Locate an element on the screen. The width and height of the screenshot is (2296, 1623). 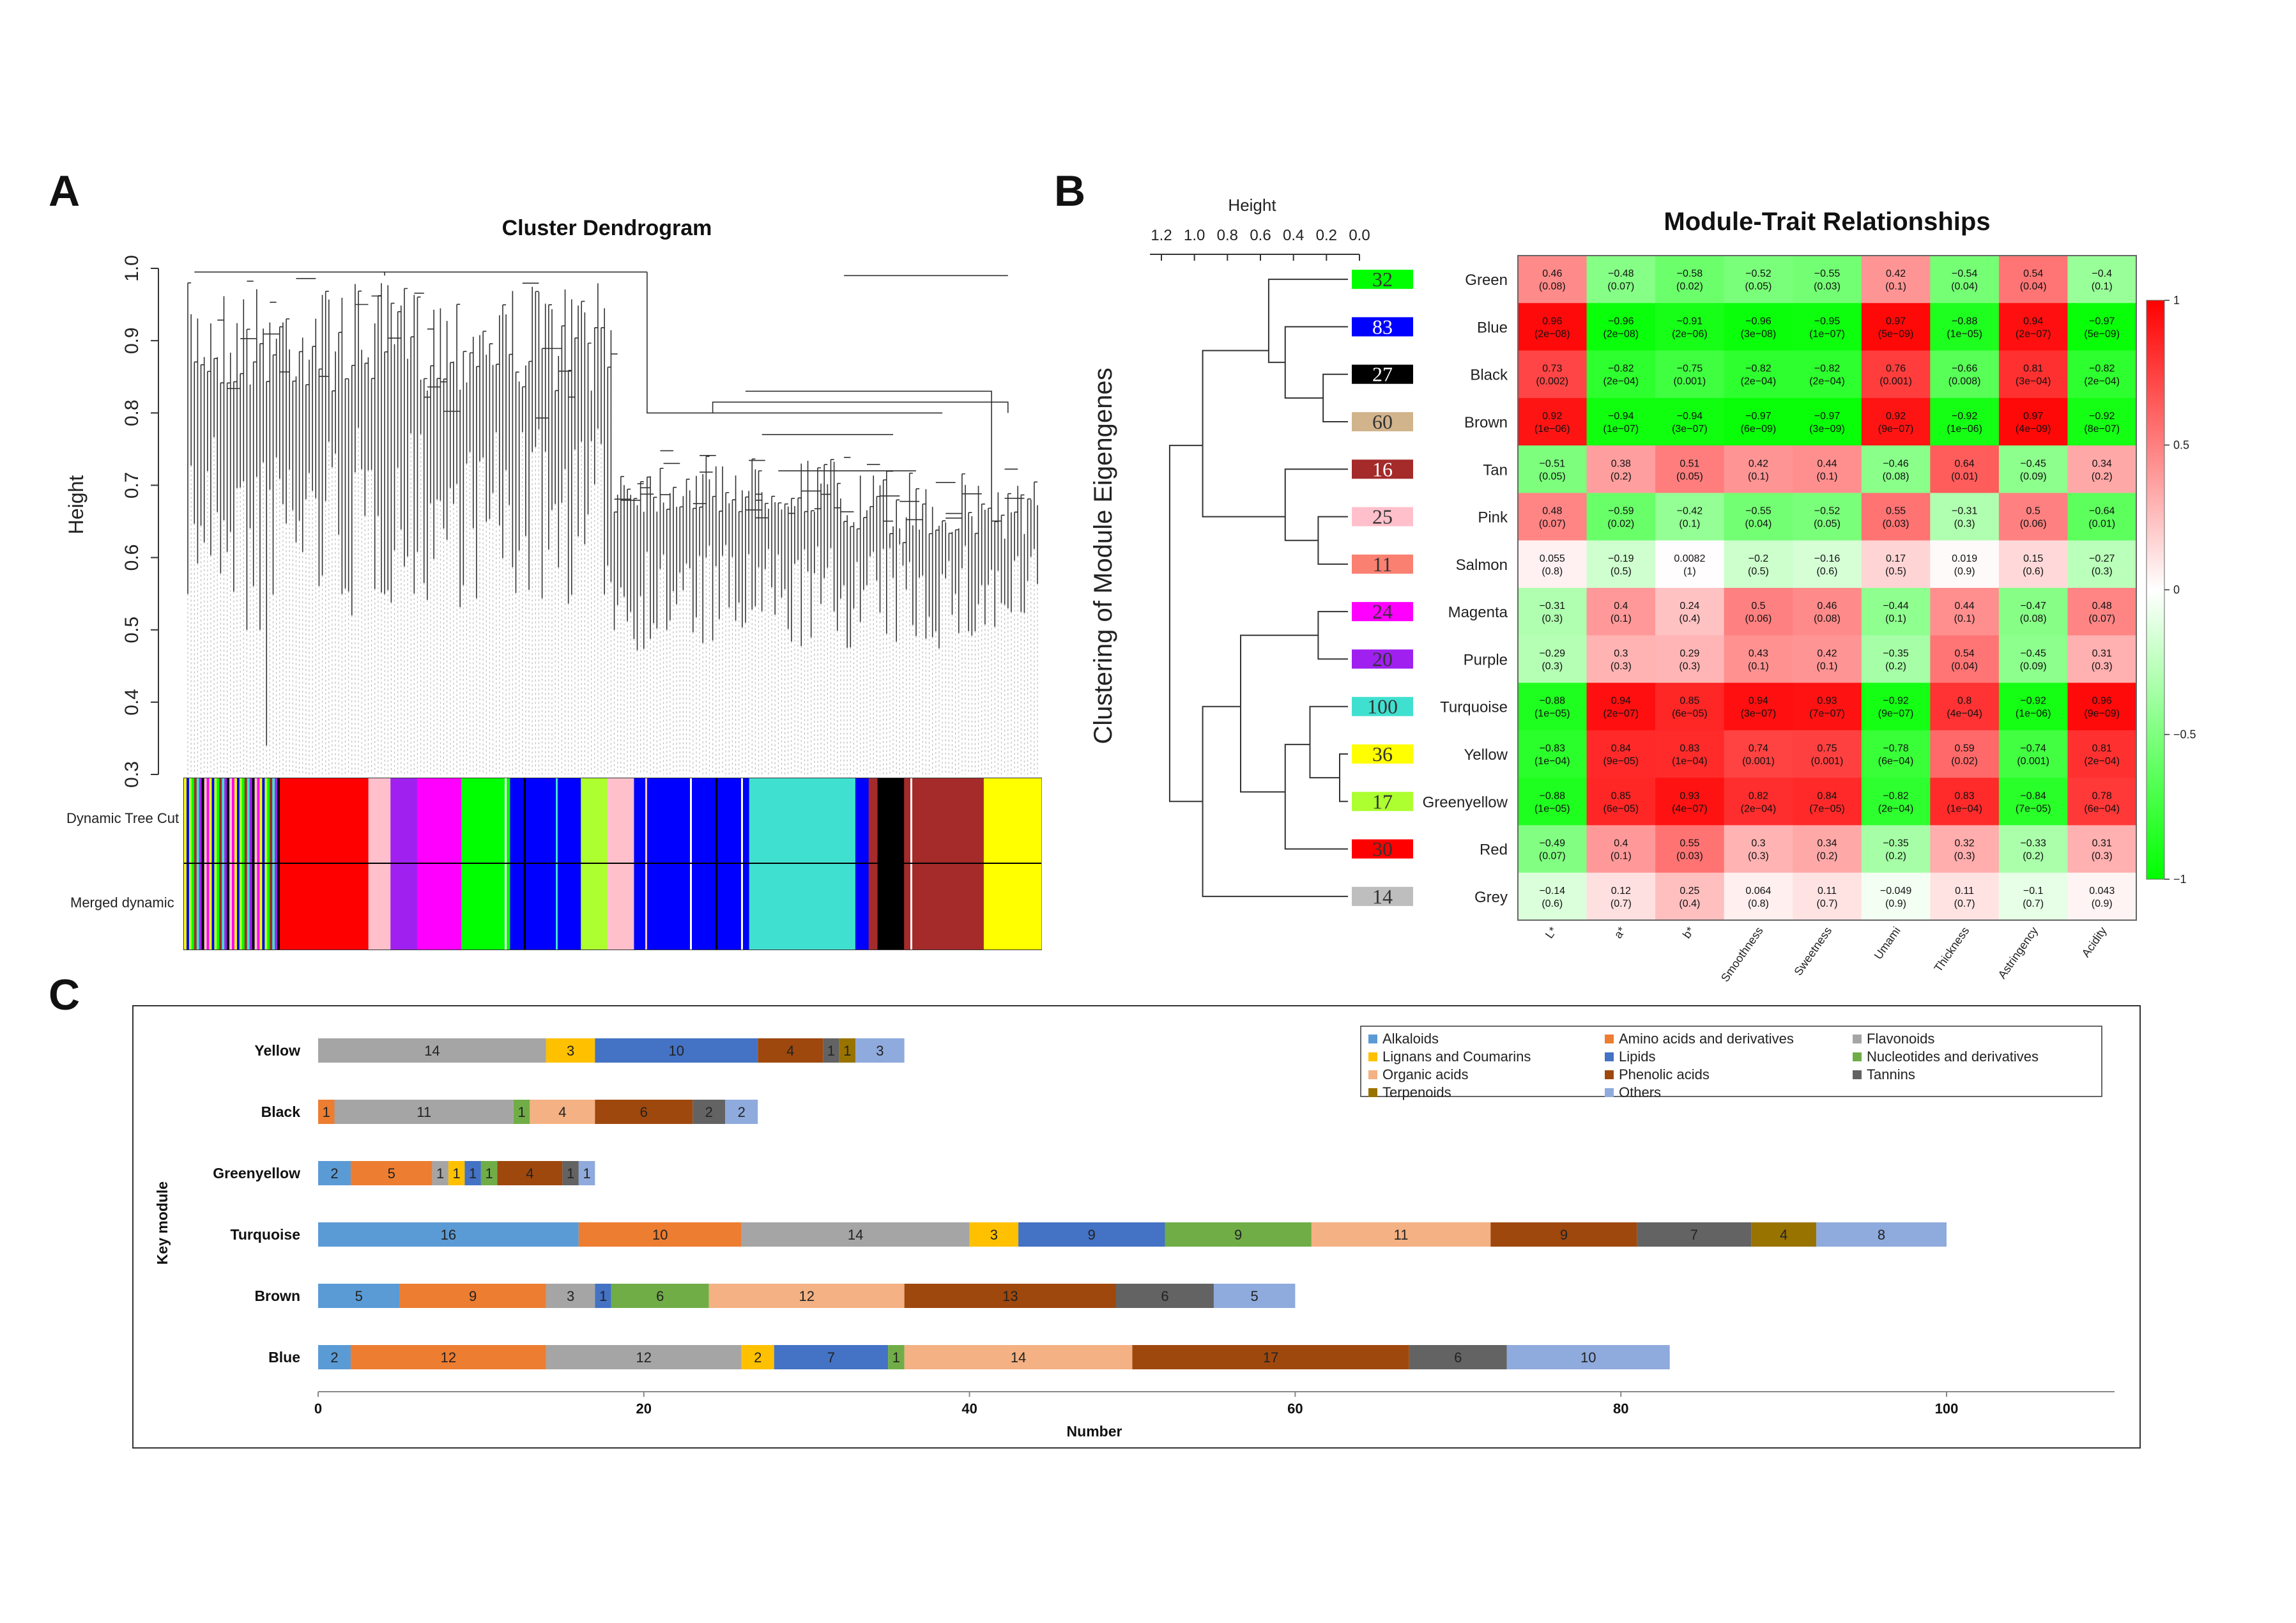
module-count: 83 is located at coordinates (1382, 326).